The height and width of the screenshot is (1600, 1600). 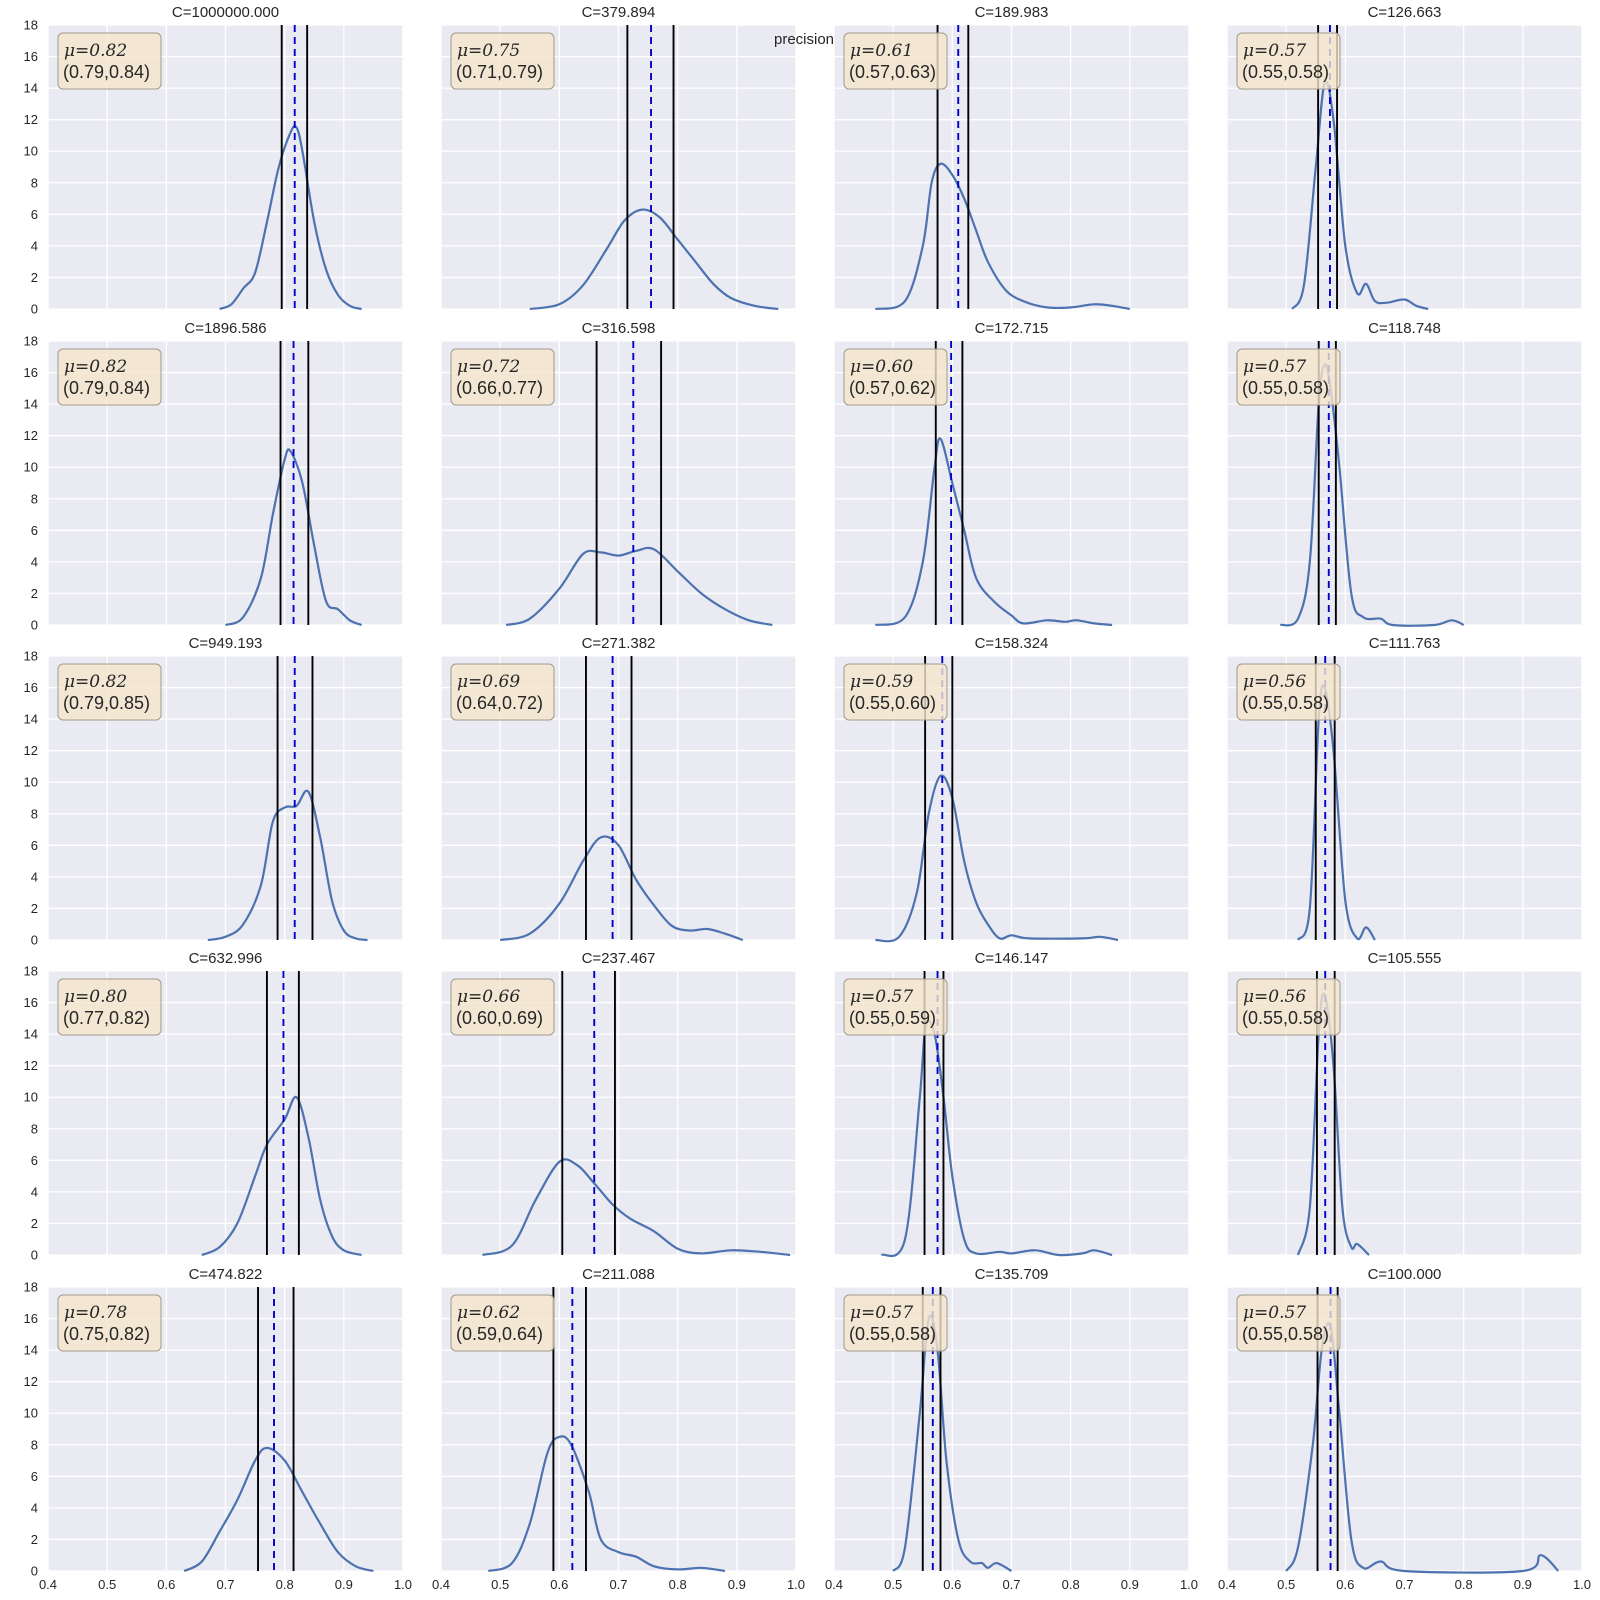 I want to click on x-tick-label: 0.7, so click(x=618, y=1584).